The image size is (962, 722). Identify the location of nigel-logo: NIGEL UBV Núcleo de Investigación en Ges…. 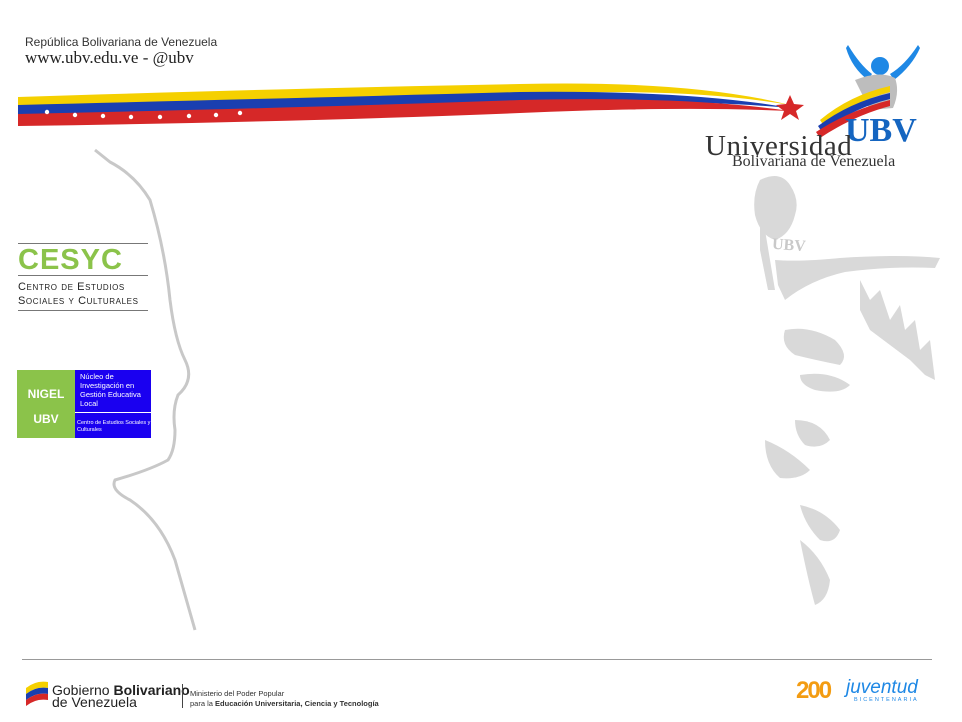
(84, 404).